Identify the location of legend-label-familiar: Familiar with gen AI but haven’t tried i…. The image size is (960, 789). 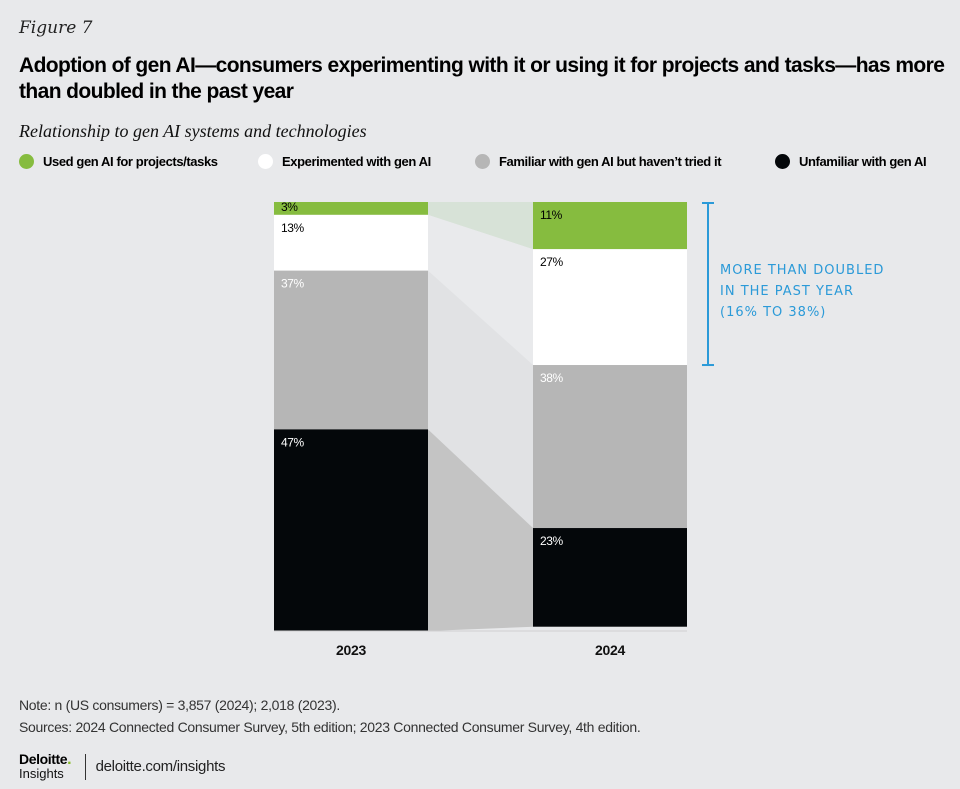
(610, 161).